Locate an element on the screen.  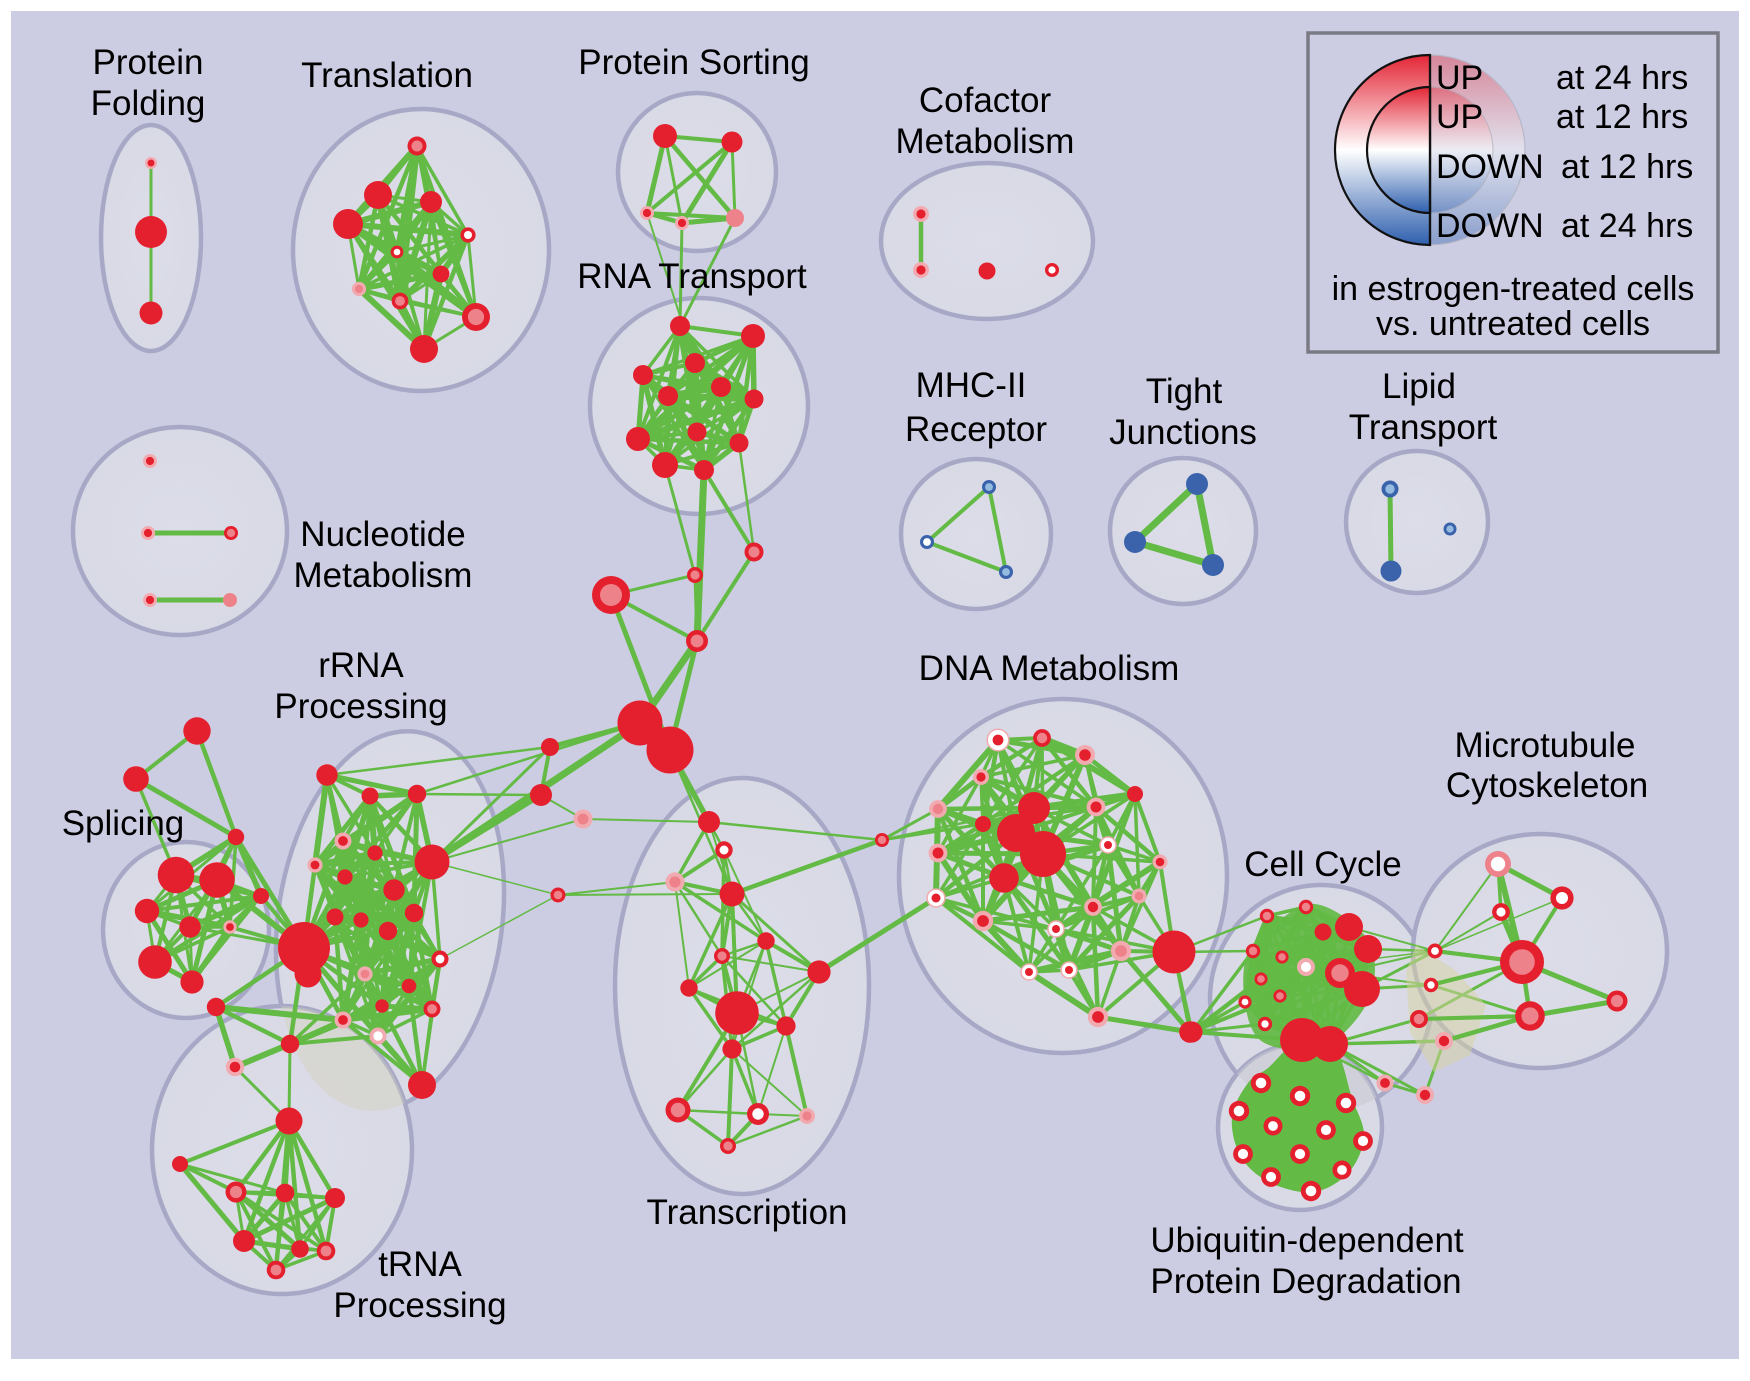
svg-text: Splicing is located at coordinates (123, 823).